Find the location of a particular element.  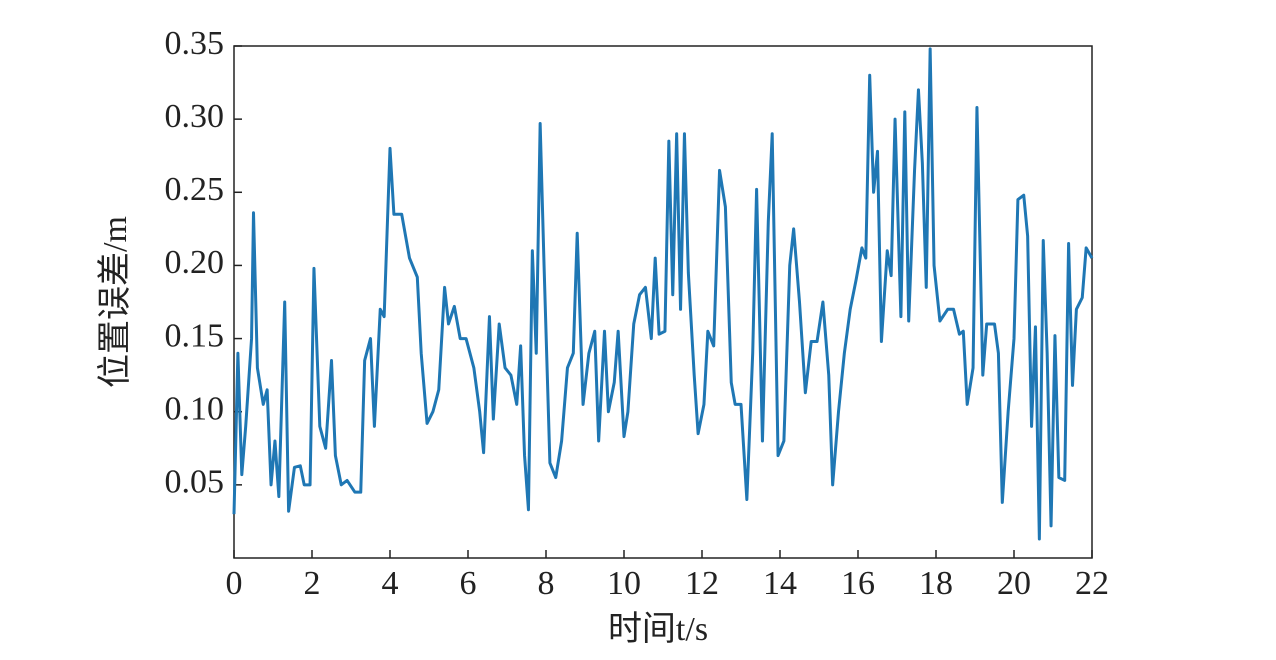

x-tick-label: 8 is located at coordinates (546, 583).